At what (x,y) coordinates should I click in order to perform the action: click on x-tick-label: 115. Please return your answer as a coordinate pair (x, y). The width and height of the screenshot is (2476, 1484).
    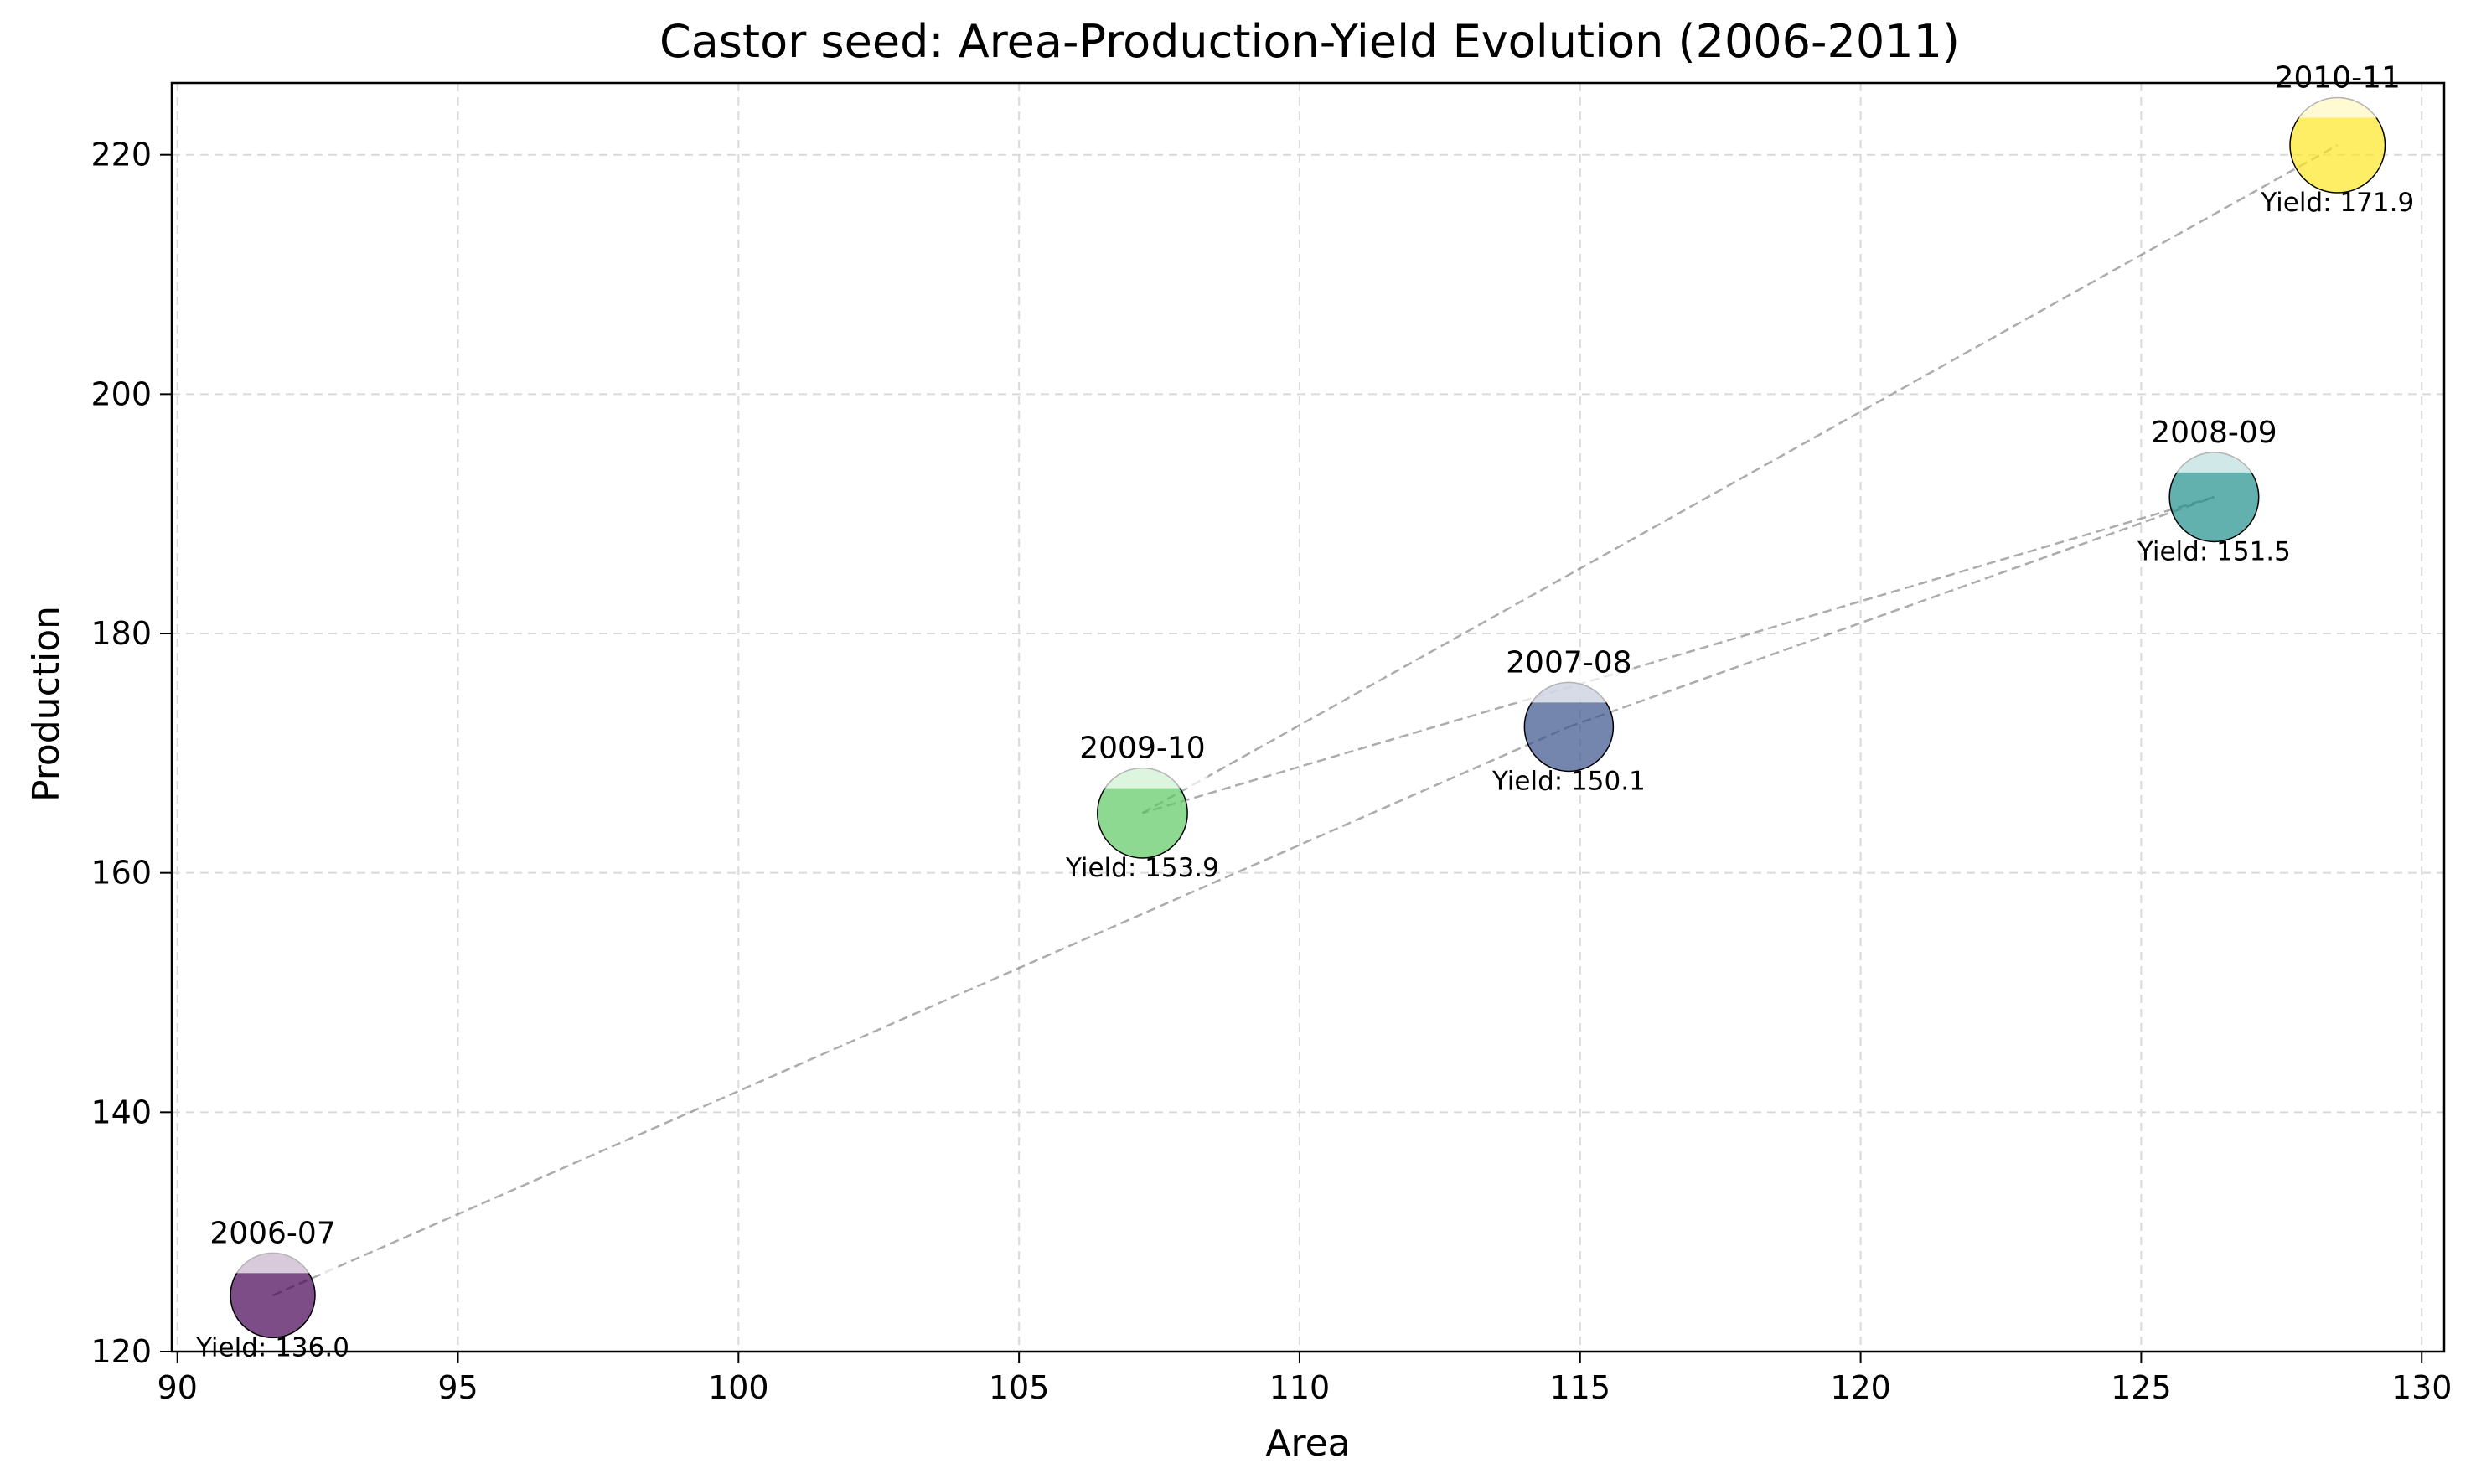
    Looking at the image, I should click on (1580, 1387).